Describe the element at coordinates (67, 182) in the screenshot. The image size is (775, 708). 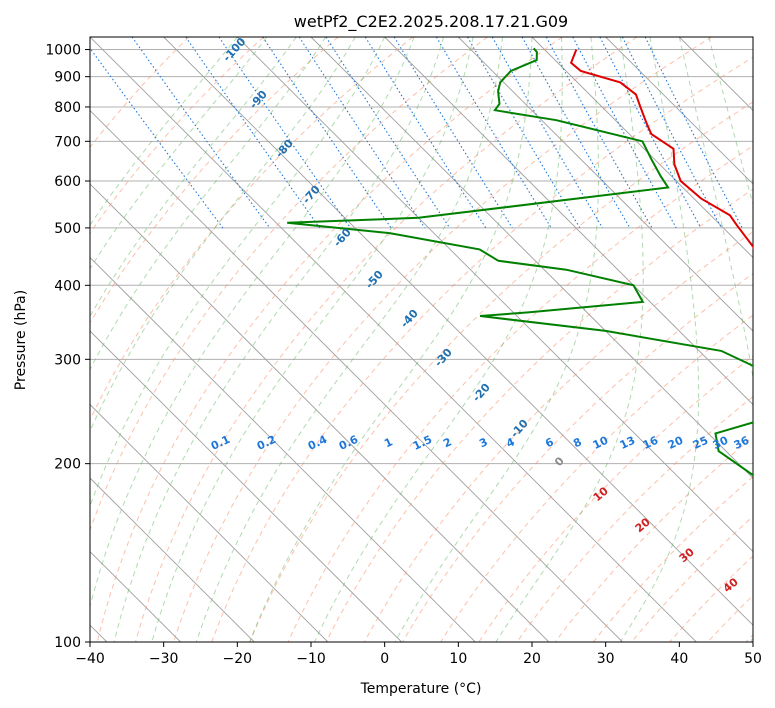
I see `y-tick-label: 600` at that location.